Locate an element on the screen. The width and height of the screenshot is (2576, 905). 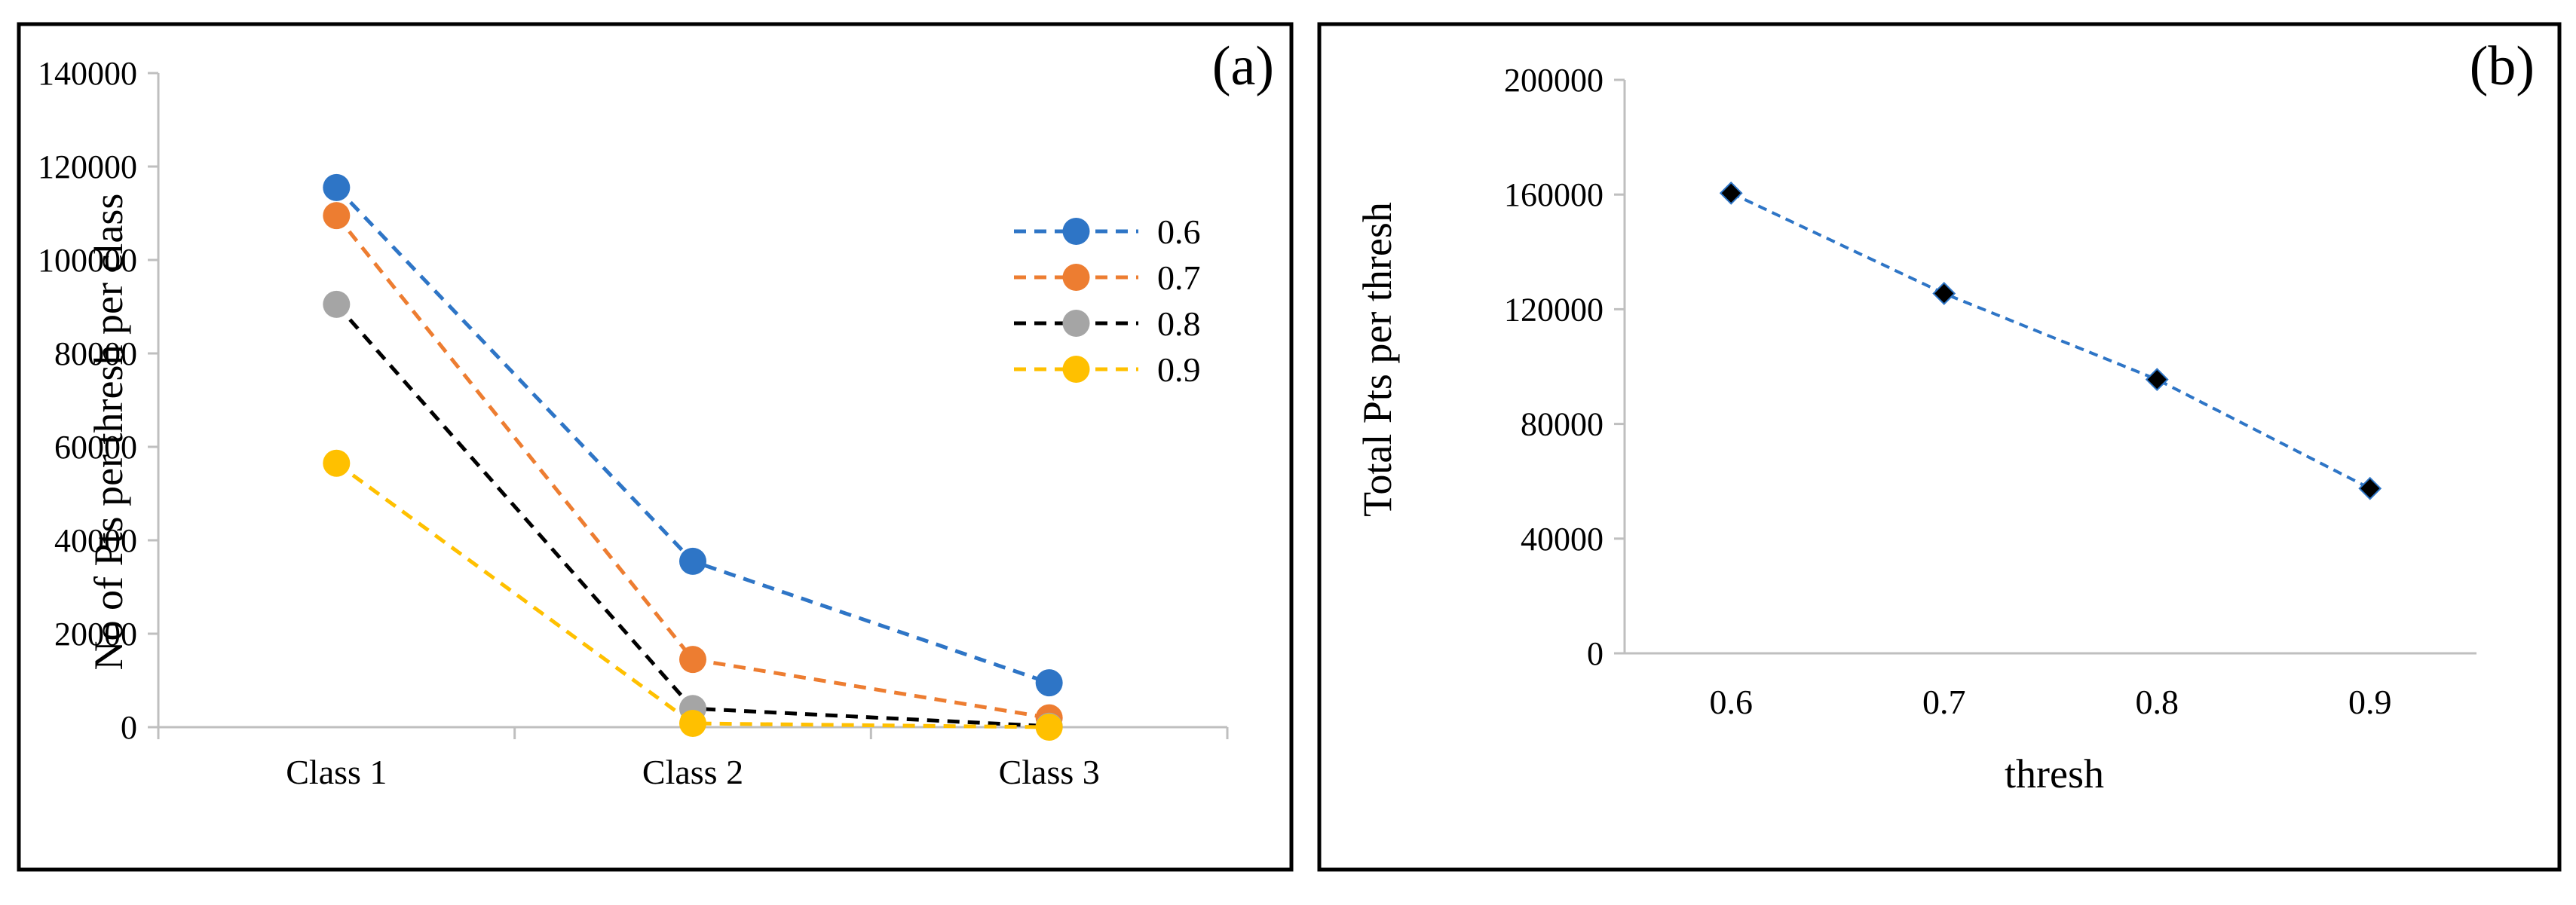
legend-marker-0.8 is located at coordinates (1076, 323).